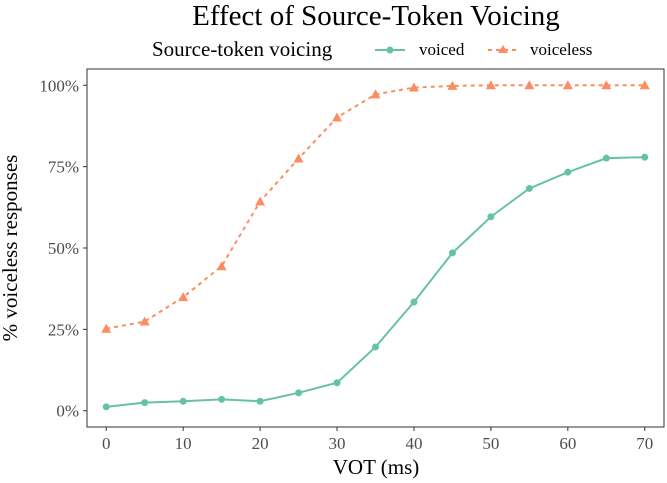 This screenshot has height=483, width=667. What do you see at coordinates (442, 49) in the screenshot?
I see `legend-label-voiced: voiced` at bounding box center [442, 49].